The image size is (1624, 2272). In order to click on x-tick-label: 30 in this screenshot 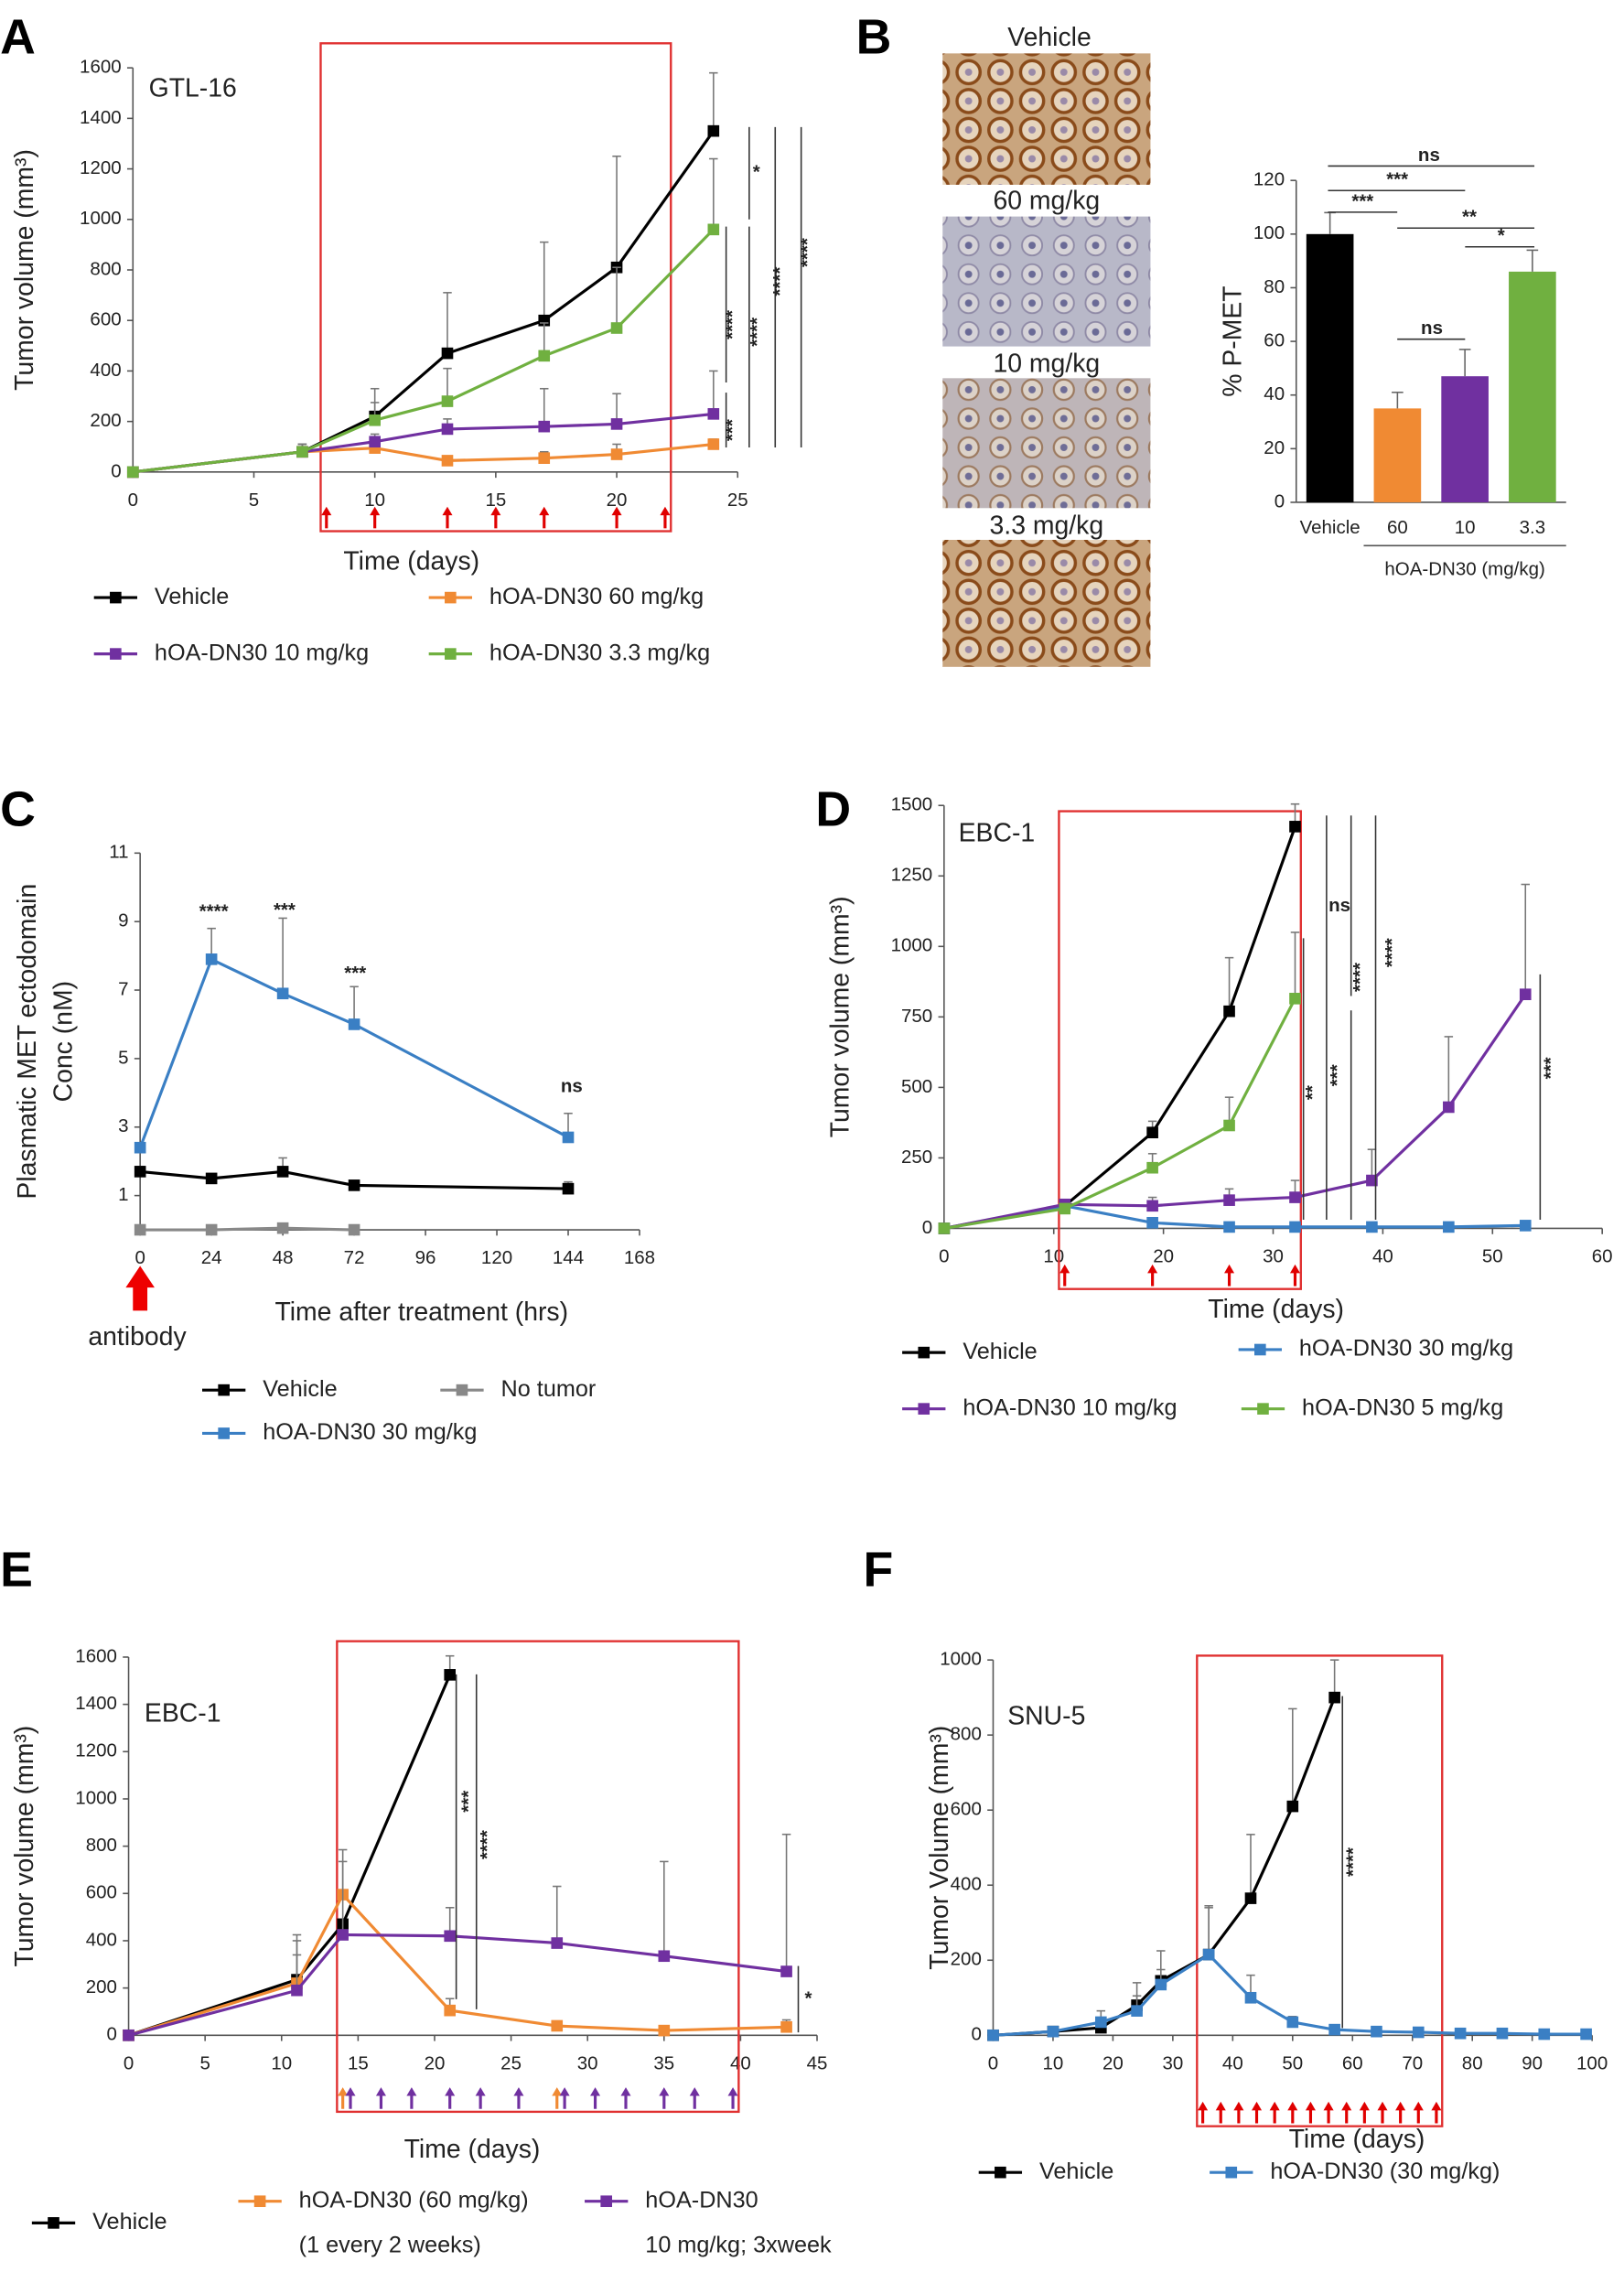, I will do `click(1172, 2062)`.